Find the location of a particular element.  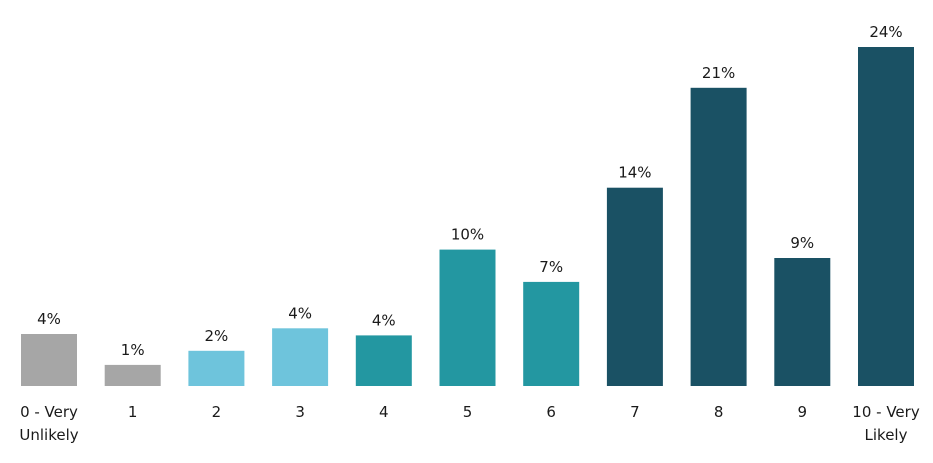

tick-labels-layer: 0 - Very Unlikely 1 2 3 4 5 6 7 8 9 10 - Very Likely is located at coordinates (469, 423).